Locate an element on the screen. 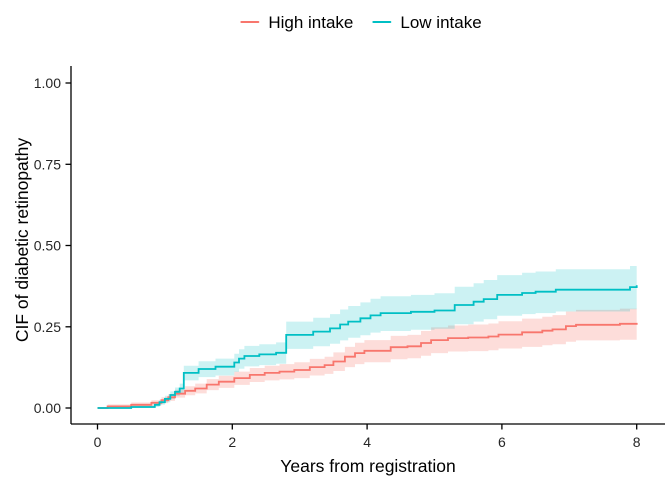  low-intake-key-line is located at coordinates (382, 22).